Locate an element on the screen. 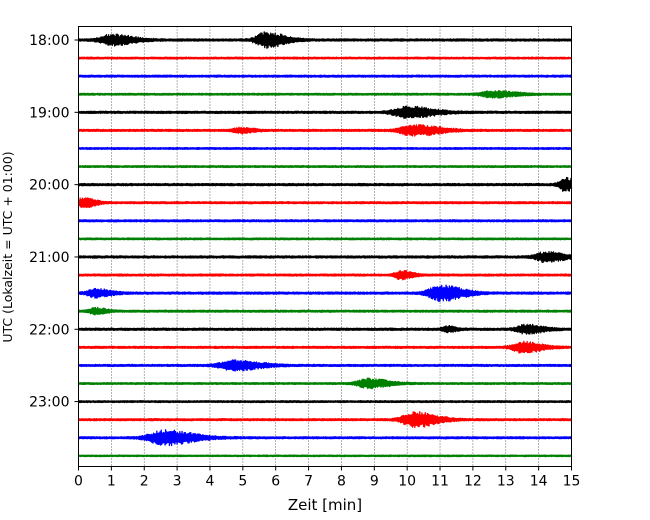 Image resolution: width=650 pixels, height=520 pixels. y-tick-label: 18:00 is located at coordinates (49, 41).